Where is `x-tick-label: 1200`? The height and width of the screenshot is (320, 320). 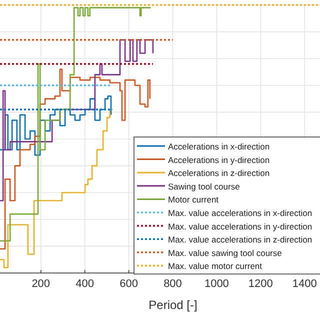
x-tick-label: 1200 is located at coordinates (260, 284).